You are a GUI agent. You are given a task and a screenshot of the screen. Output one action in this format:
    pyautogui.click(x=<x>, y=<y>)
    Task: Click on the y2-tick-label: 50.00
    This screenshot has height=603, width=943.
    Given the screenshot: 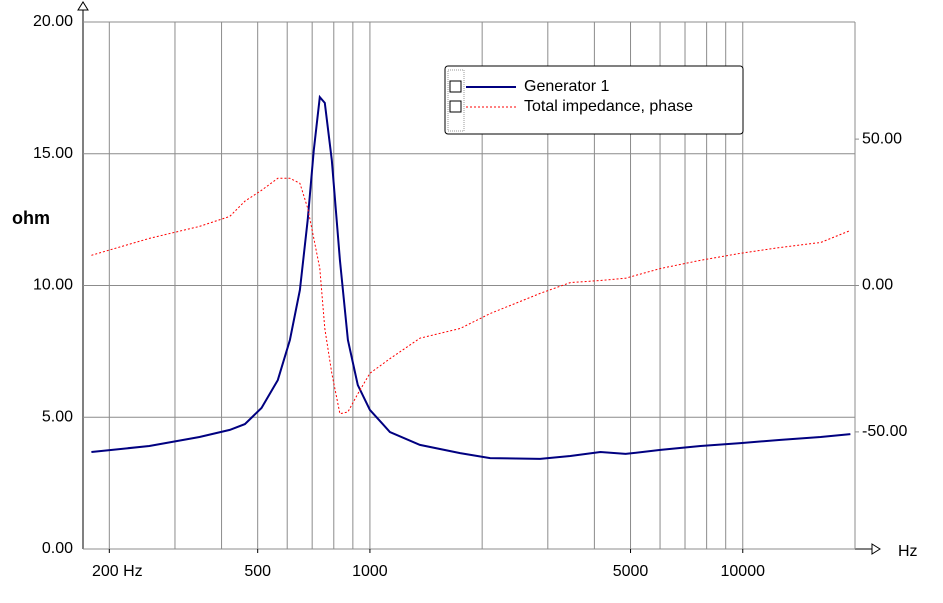 What is the action you would take?
    pyautogui.click(x=882, y=138)
    